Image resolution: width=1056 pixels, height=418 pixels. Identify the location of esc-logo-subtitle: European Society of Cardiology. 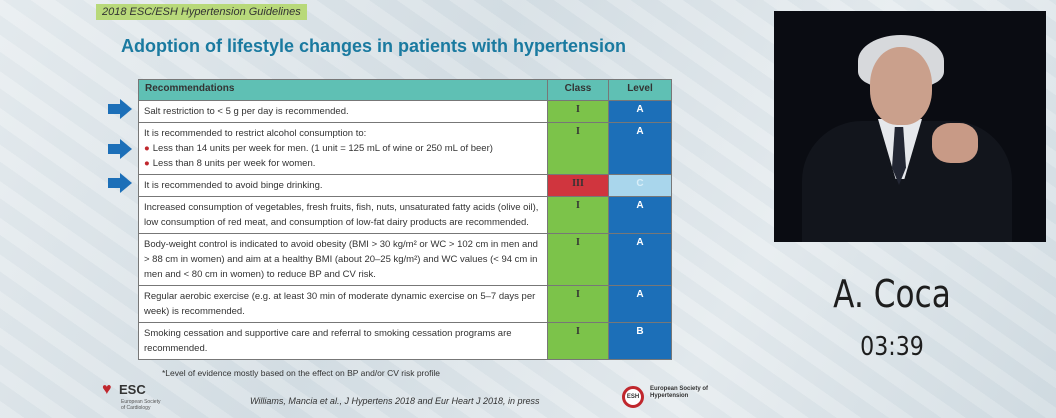
(141, 405).